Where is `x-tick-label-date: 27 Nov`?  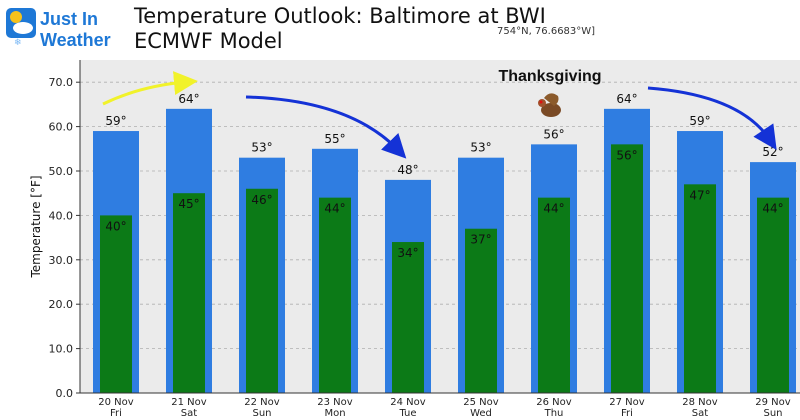
x-tick-label-date: 27 Nov is located at coordinates (627, 402).